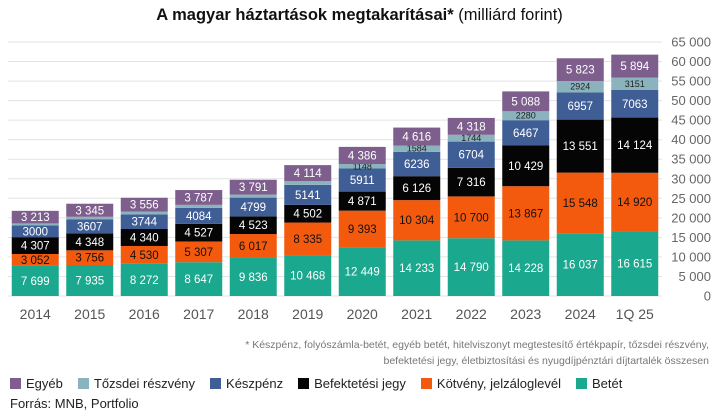 The width and height of the screenshot is (719, 417). I want to click on data-label: 13 551, so click(580, 147).